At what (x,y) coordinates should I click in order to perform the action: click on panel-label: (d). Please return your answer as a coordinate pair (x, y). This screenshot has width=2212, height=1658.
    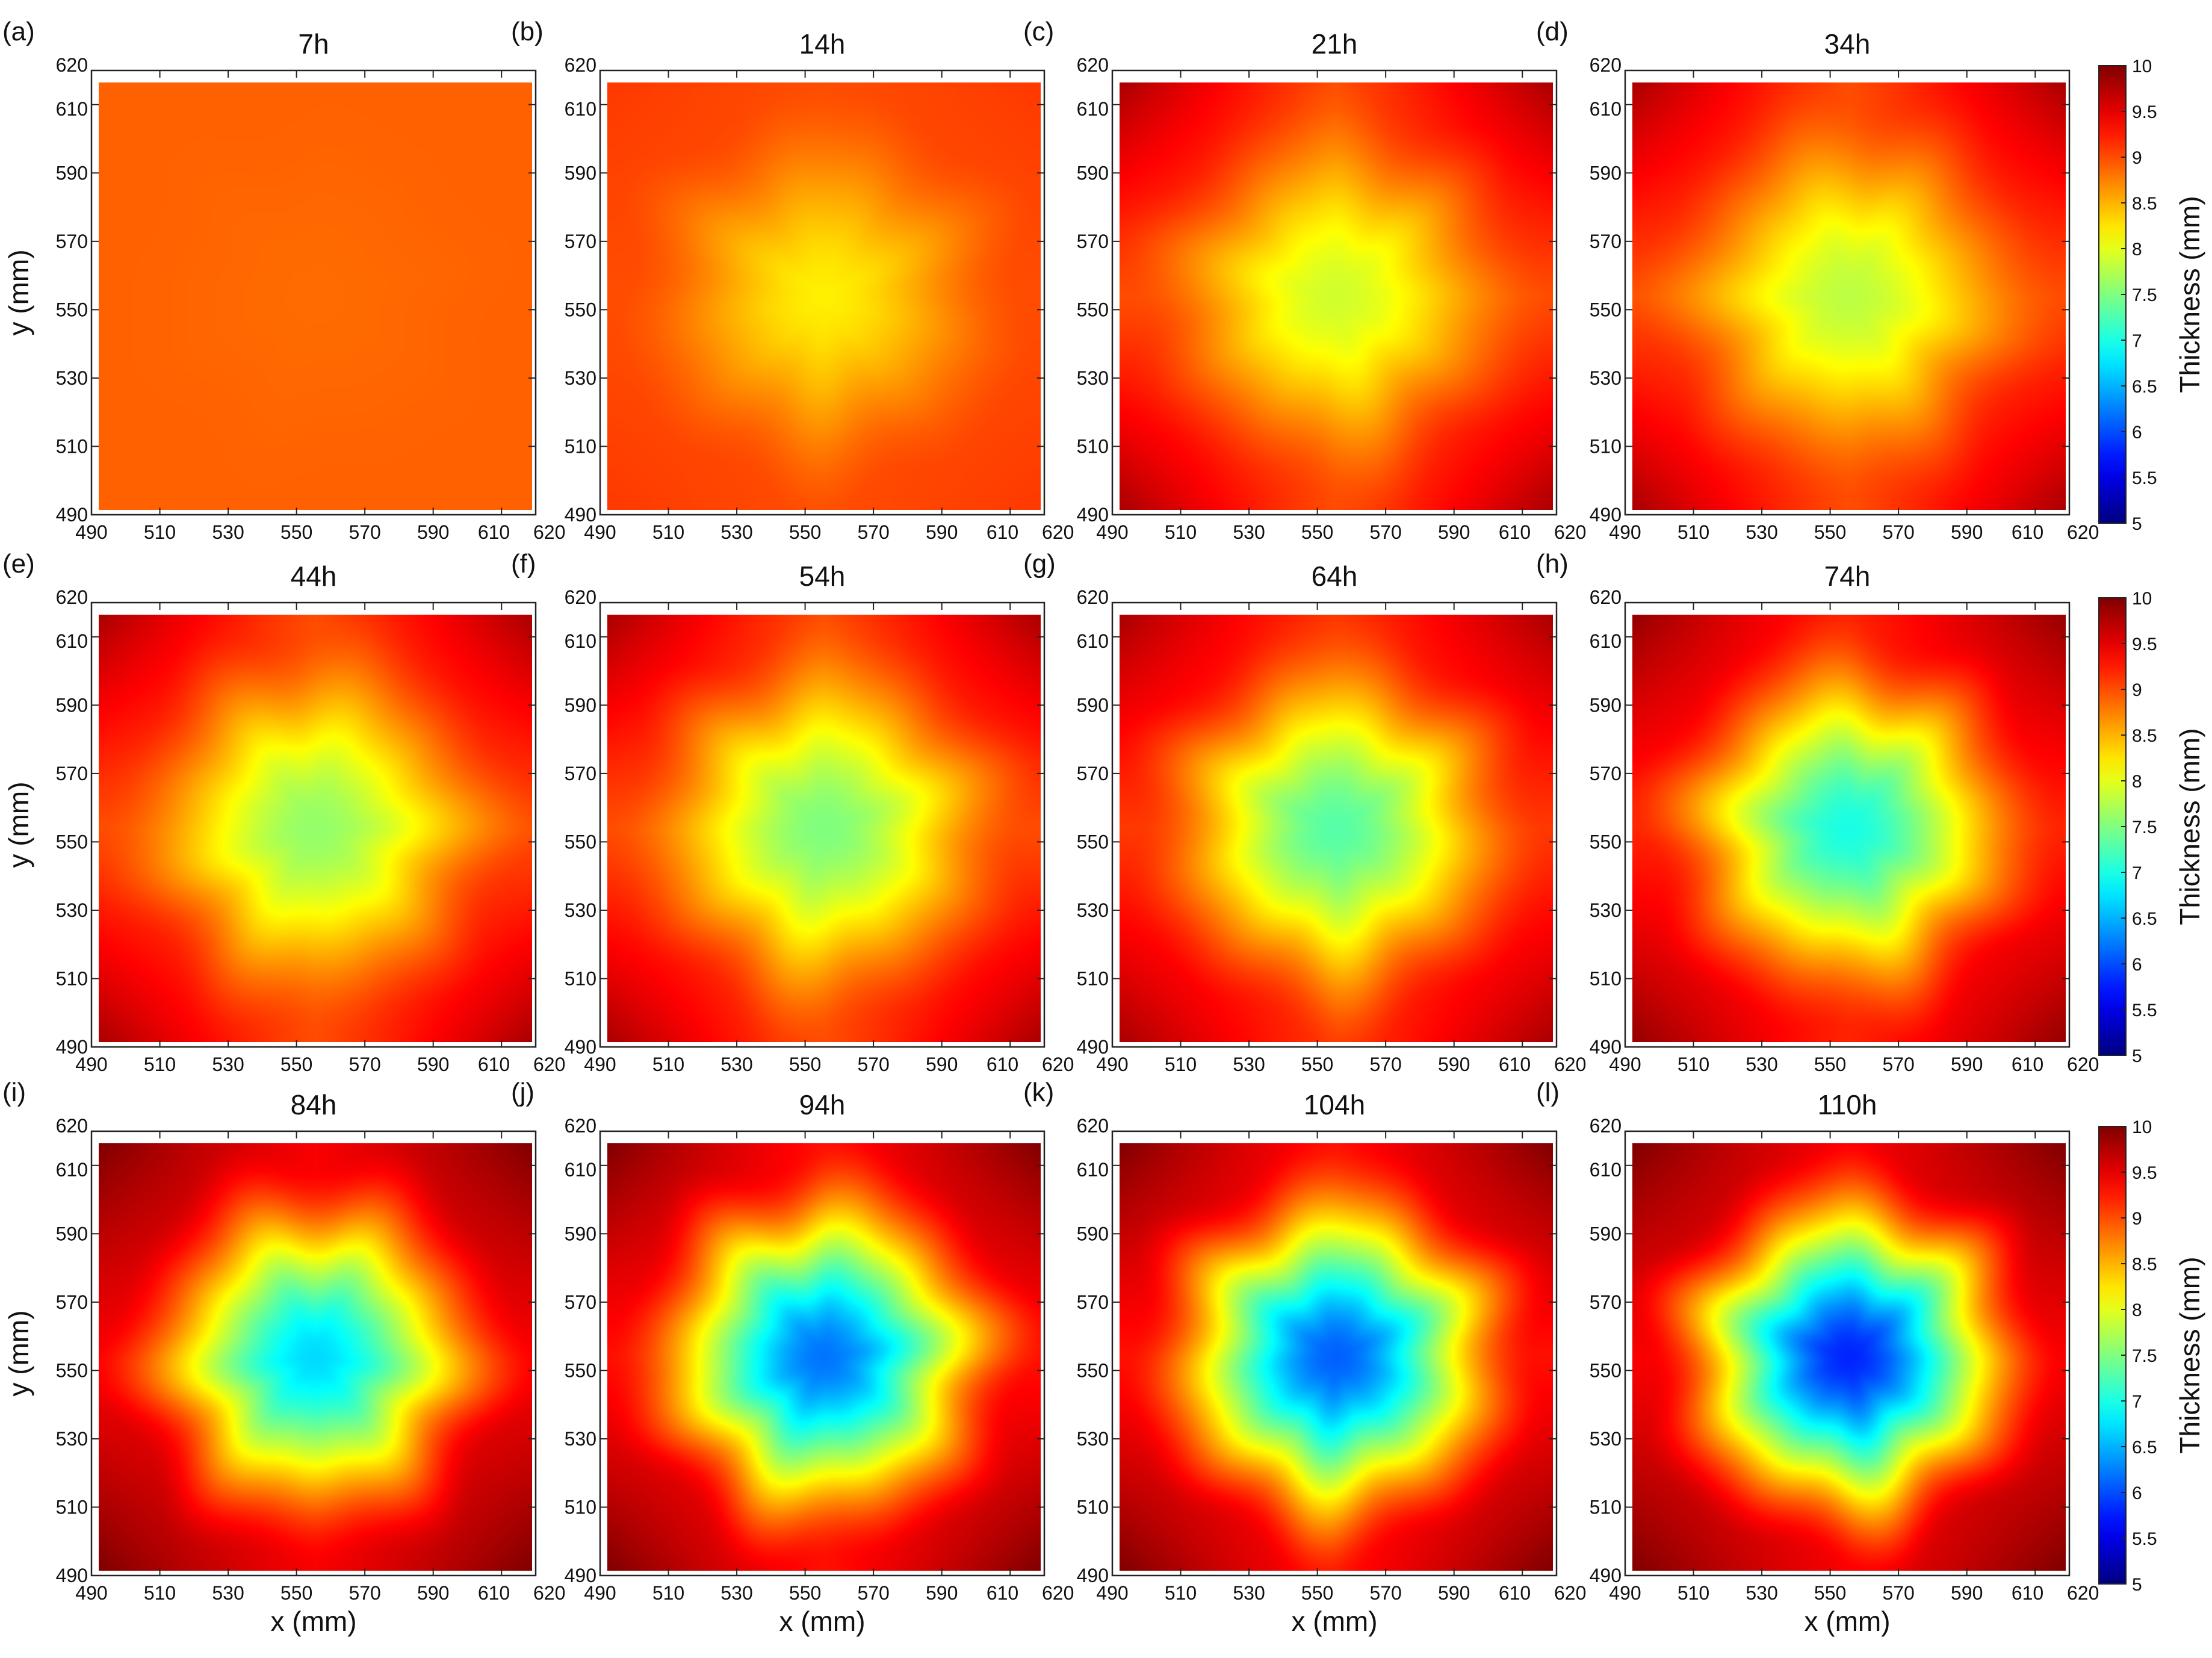
    Looking at the image, I should click on (1553, 32).